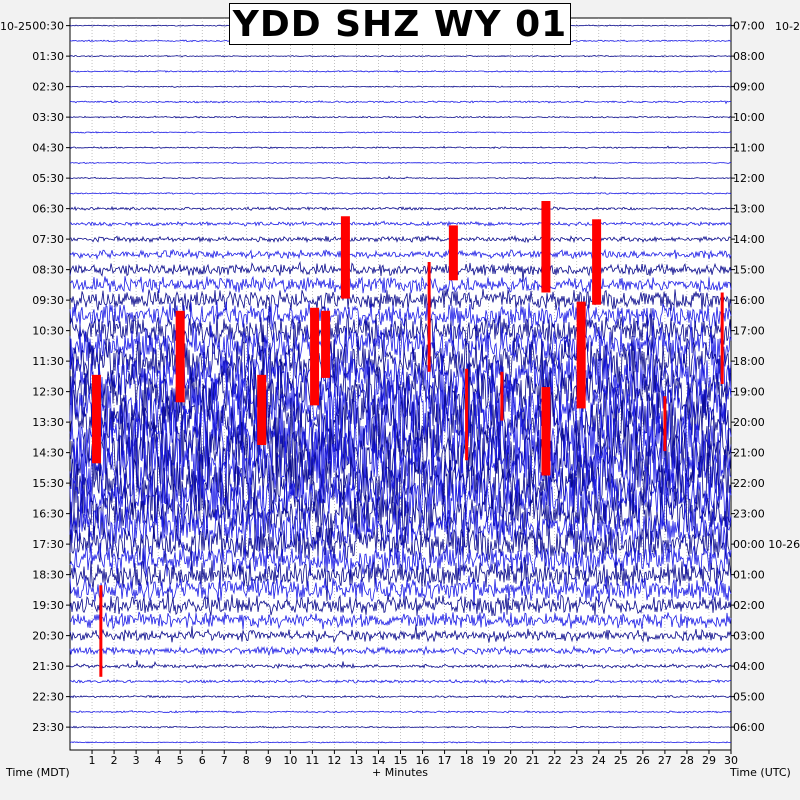  What do you see at coordinates (787, 26) in the screenshot?
I see `start-date-right: 10-2` at bounding box center [787, 26].